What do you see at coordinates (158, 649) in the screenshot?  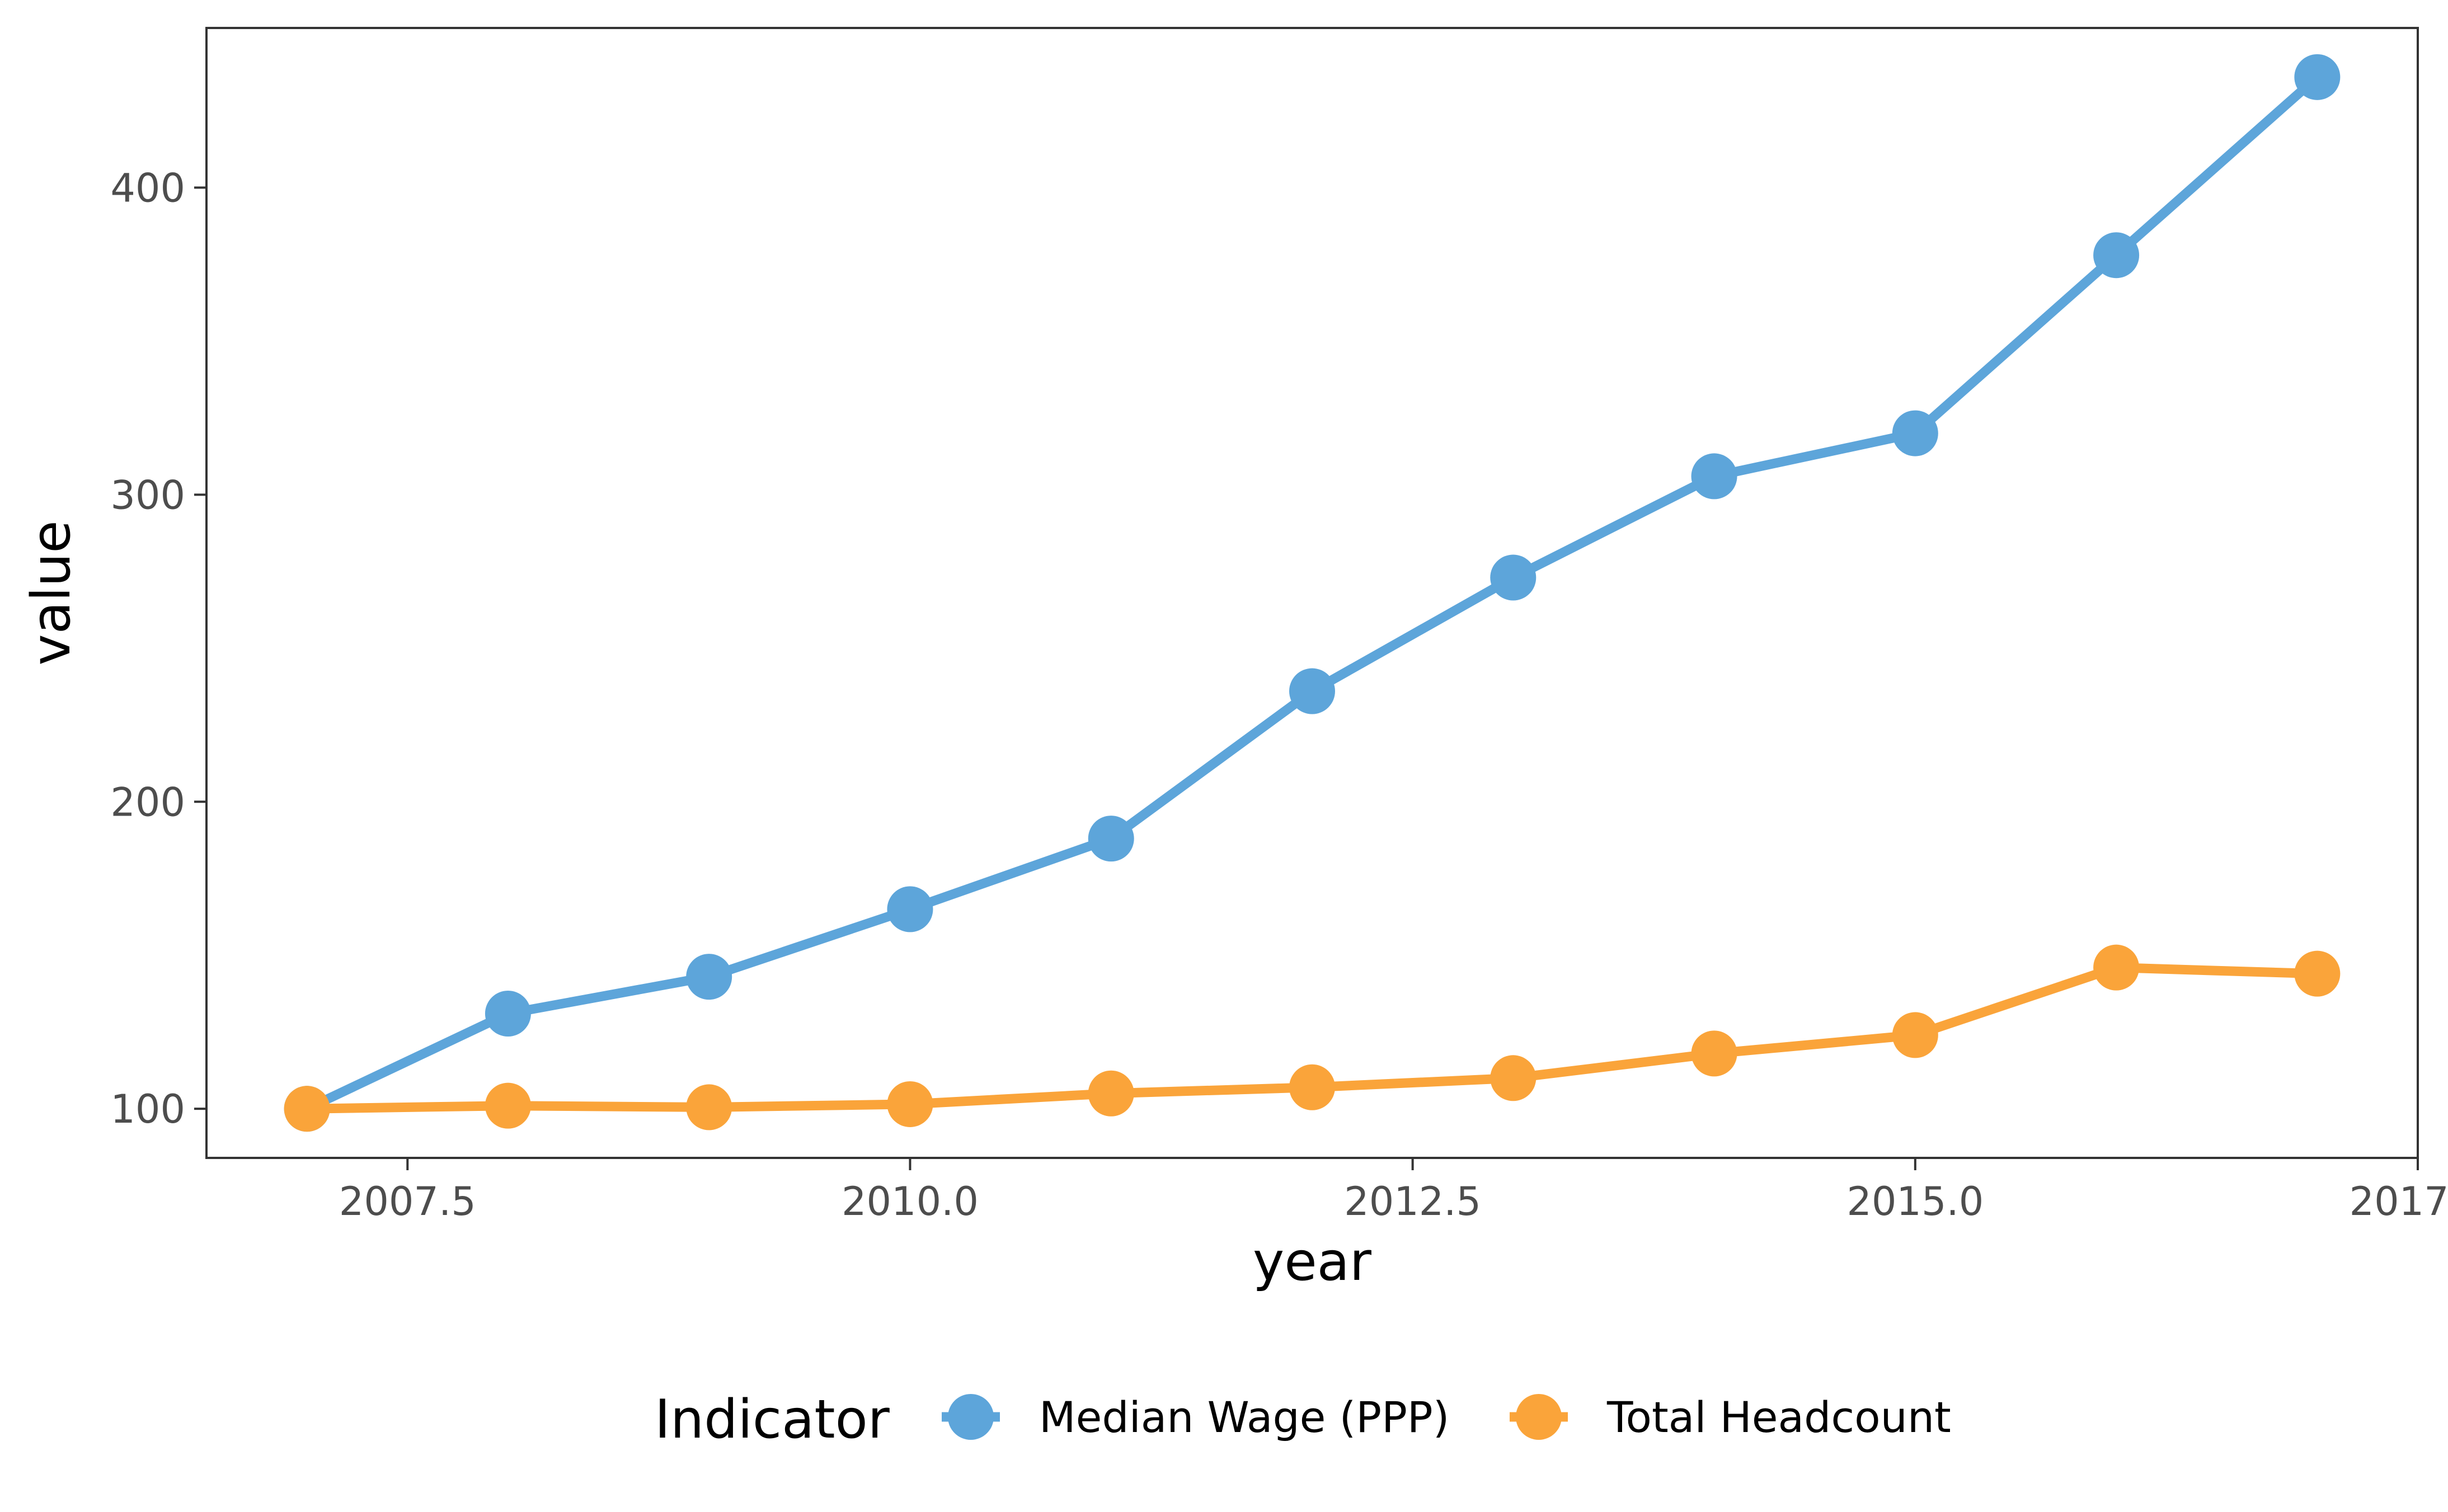 I see `y-axis: 100 200 300 400` at bounding box center [158, 649].